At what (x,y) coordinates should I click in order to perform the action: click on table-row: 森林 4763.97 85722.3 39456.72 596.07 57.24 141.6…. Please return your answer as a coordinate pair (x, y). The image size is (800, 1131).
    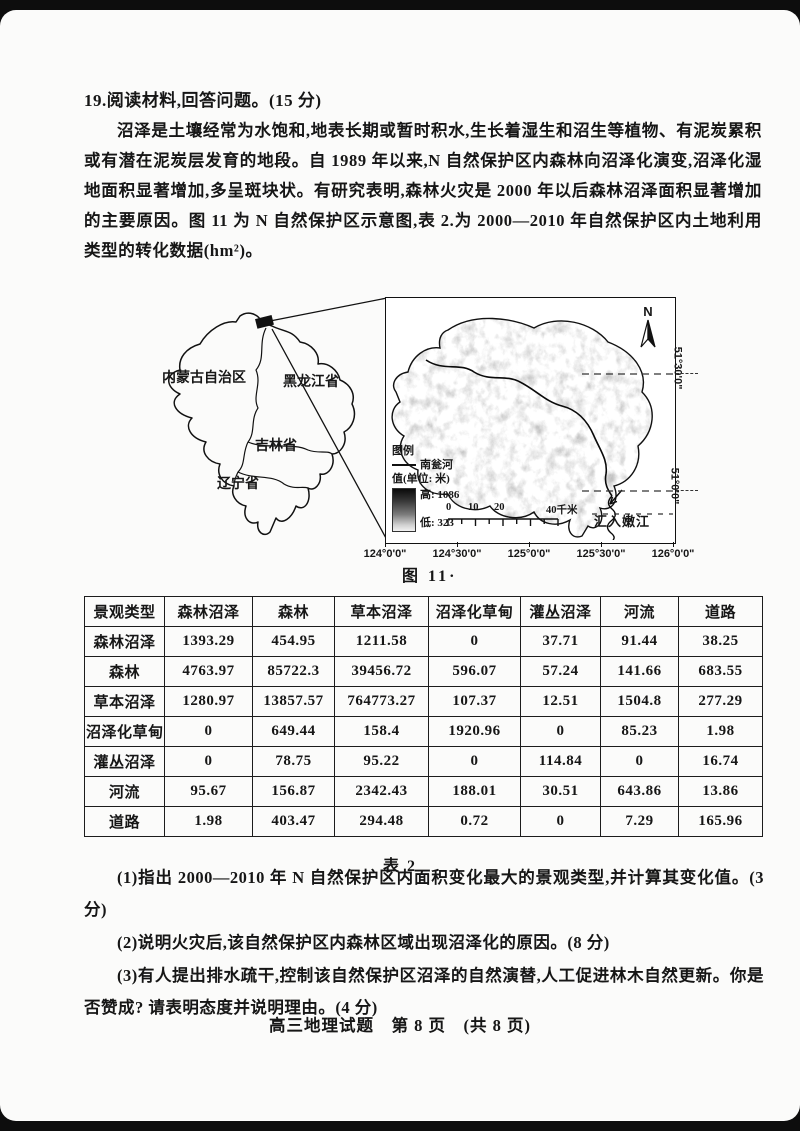
    Looking at the image, I should click on (423, 671).